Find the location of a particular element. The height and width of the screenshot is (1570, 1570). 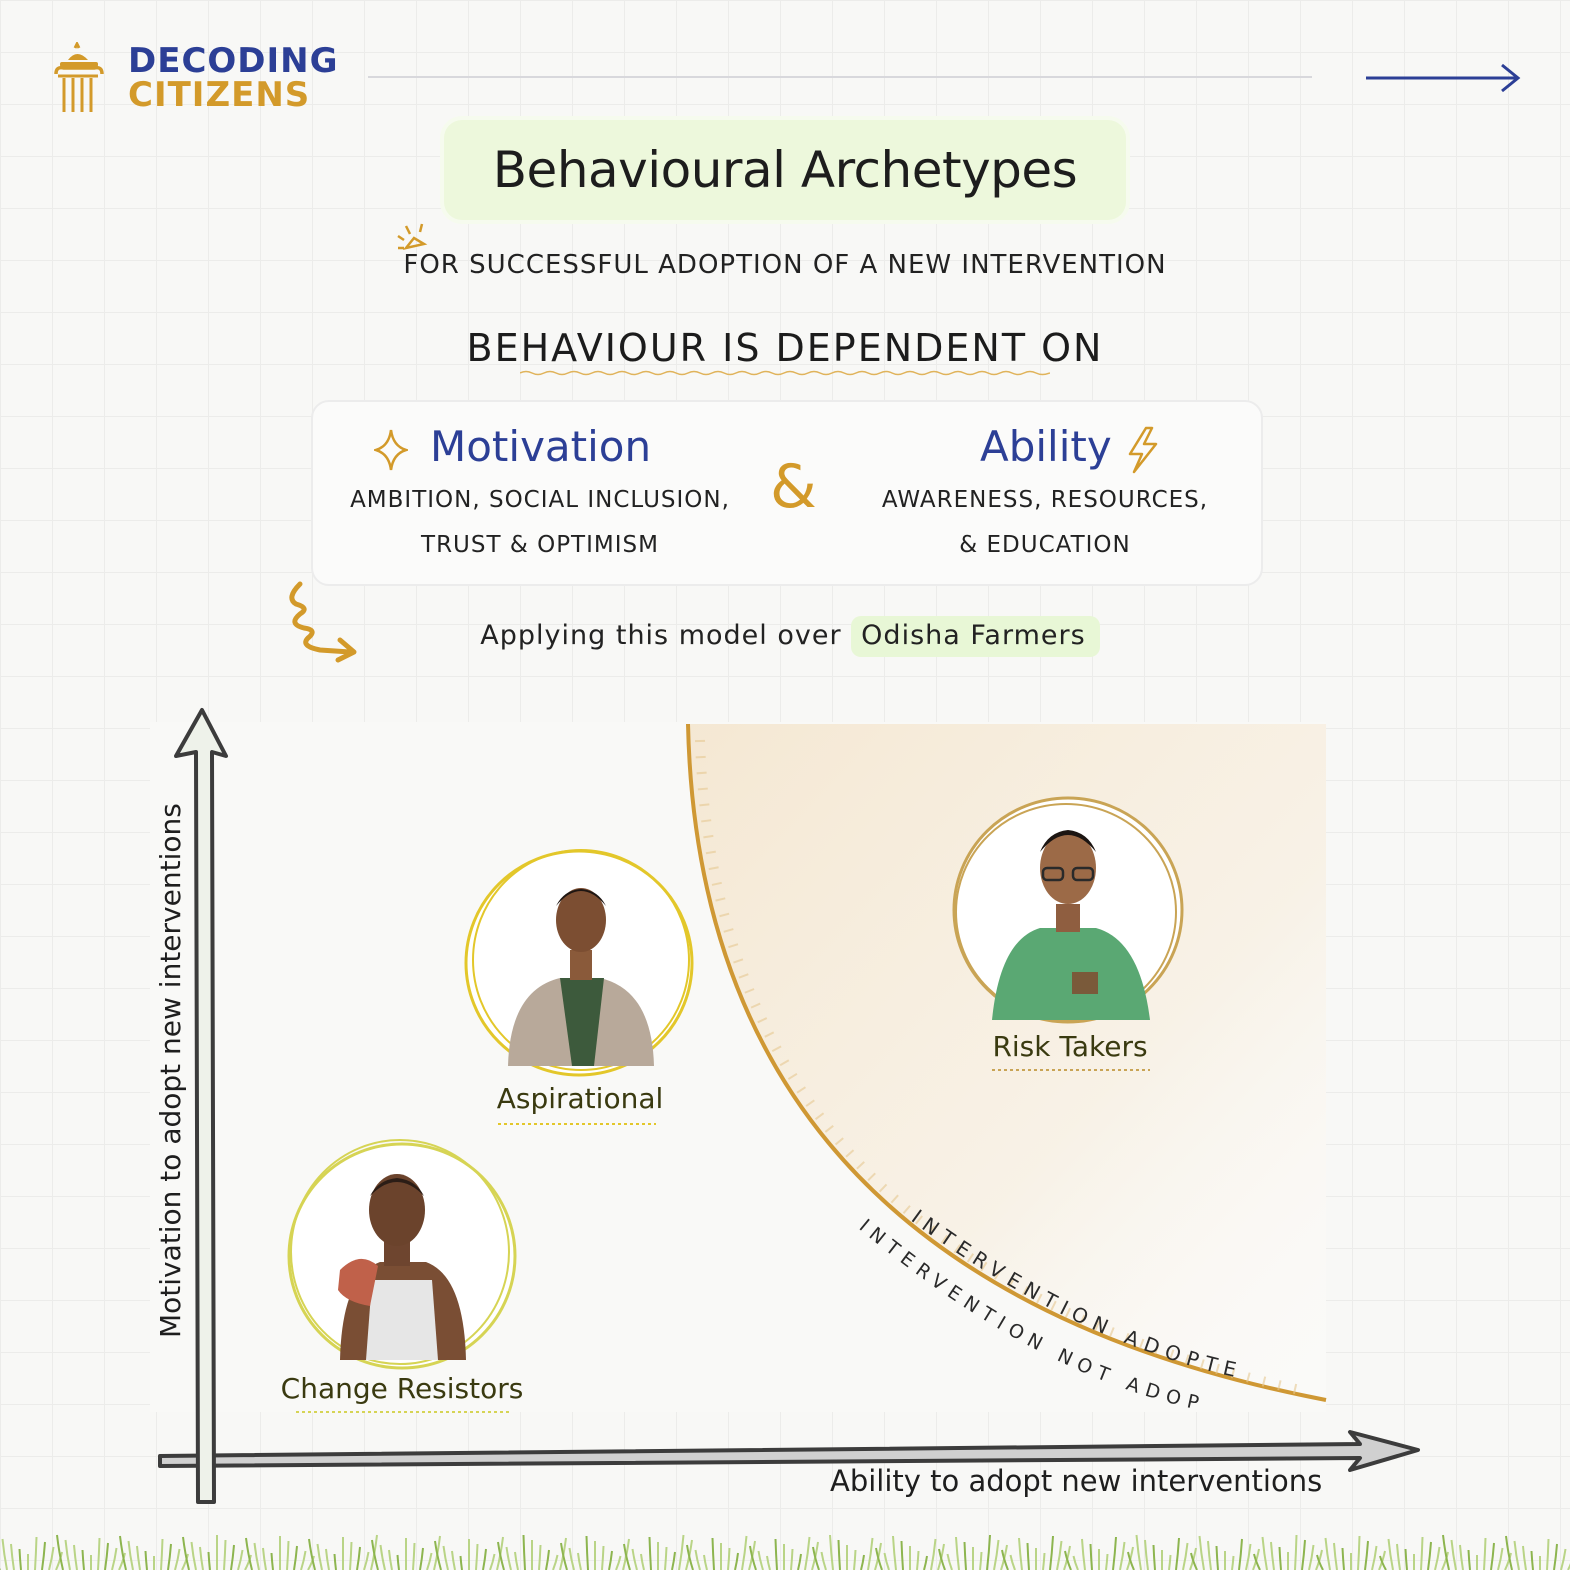

section-heading: BEHAVIOUR IS DEPENDENT ON is located at coordinates (785, 348).